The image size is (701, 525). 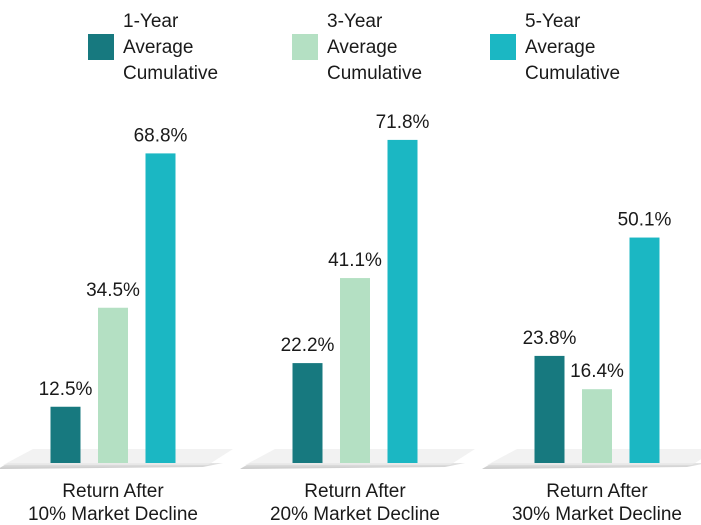 What do you see at coordinates (161, 135) in the screenshot?
I see `value-label: 68.8%` at bounding box center [161, 135].